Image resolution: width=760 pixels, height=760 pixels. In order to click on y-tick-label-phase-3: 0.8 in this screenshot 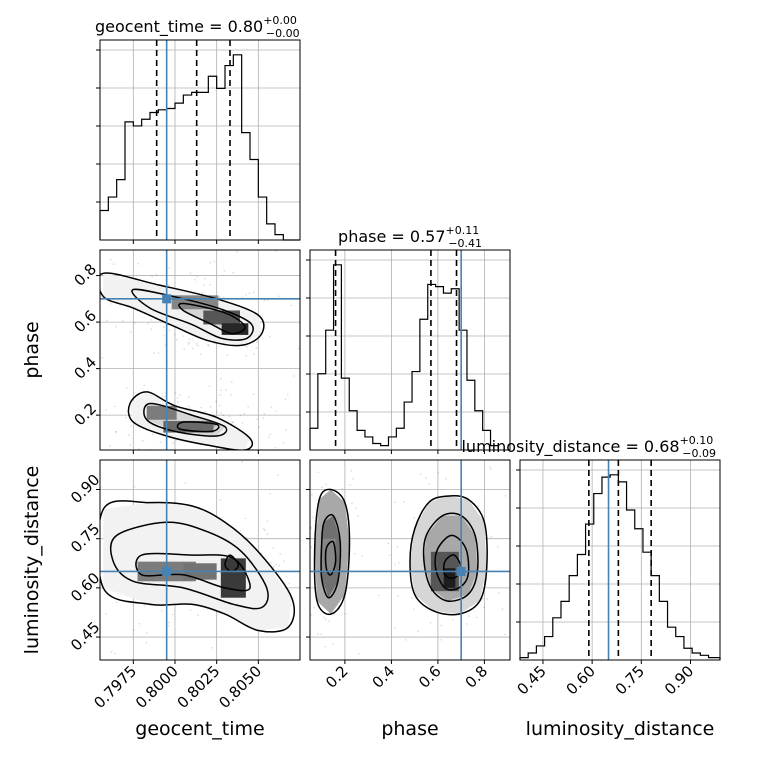, I will do `click(85, 275)`.